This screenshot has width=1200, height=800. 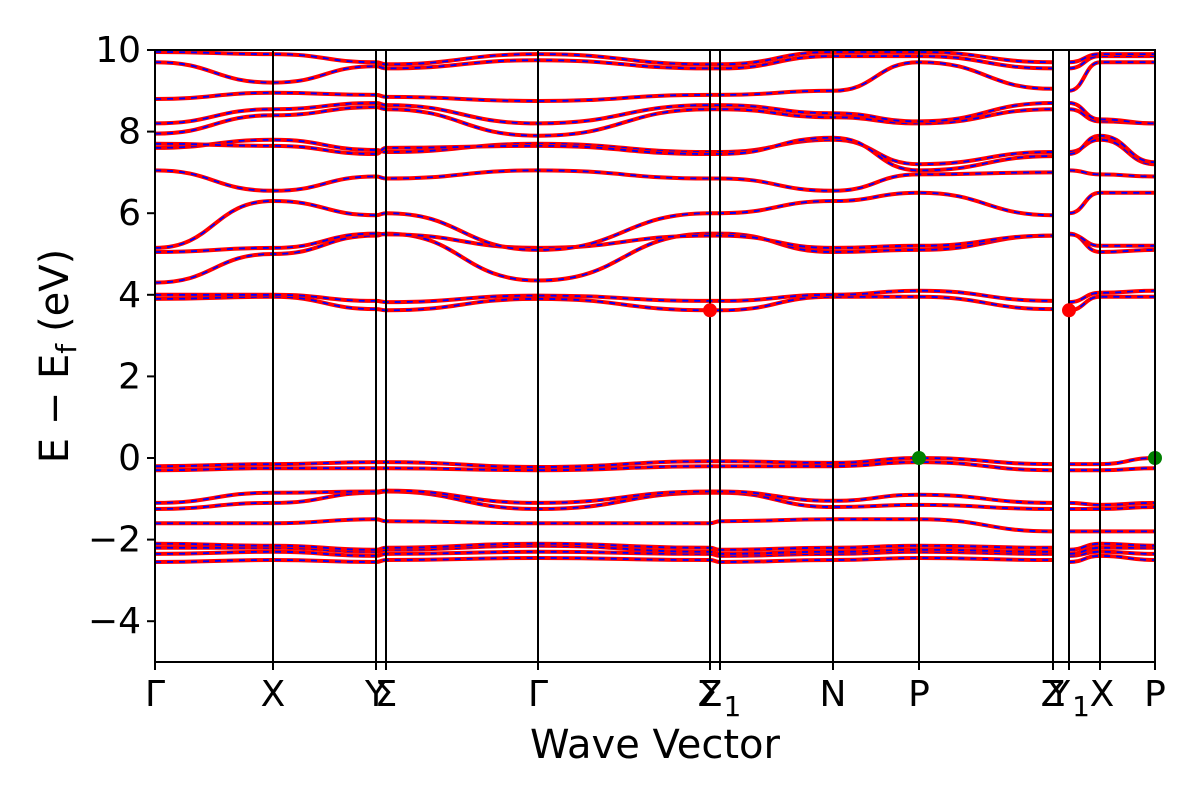 I want to click on x-tick-label: Y, so click(x=376, y=694).